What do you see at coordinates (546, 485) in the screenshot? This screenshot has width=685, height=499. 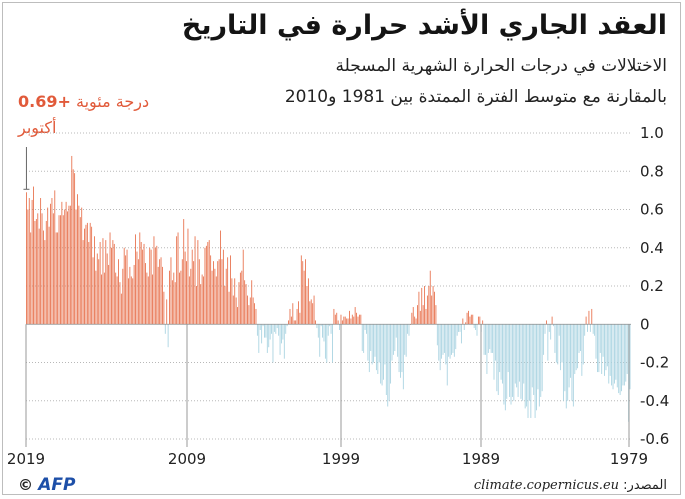 I see `source-url: climate.copernicus.eu` at bounding box center [546, 485].